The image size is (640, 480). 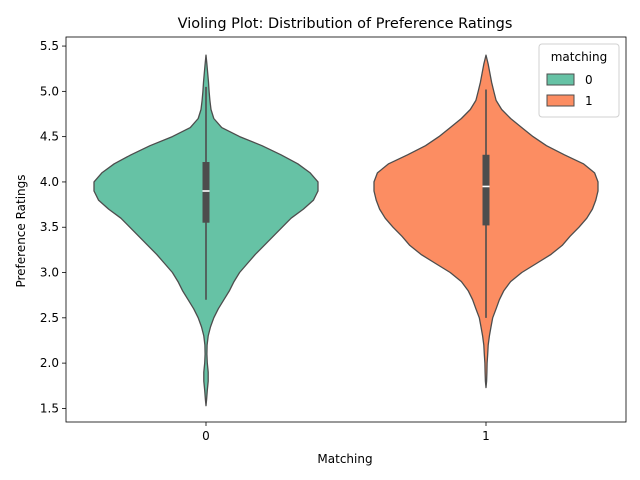 I want to click on y-tick-label: 4.0, so click(x=49, y=182).